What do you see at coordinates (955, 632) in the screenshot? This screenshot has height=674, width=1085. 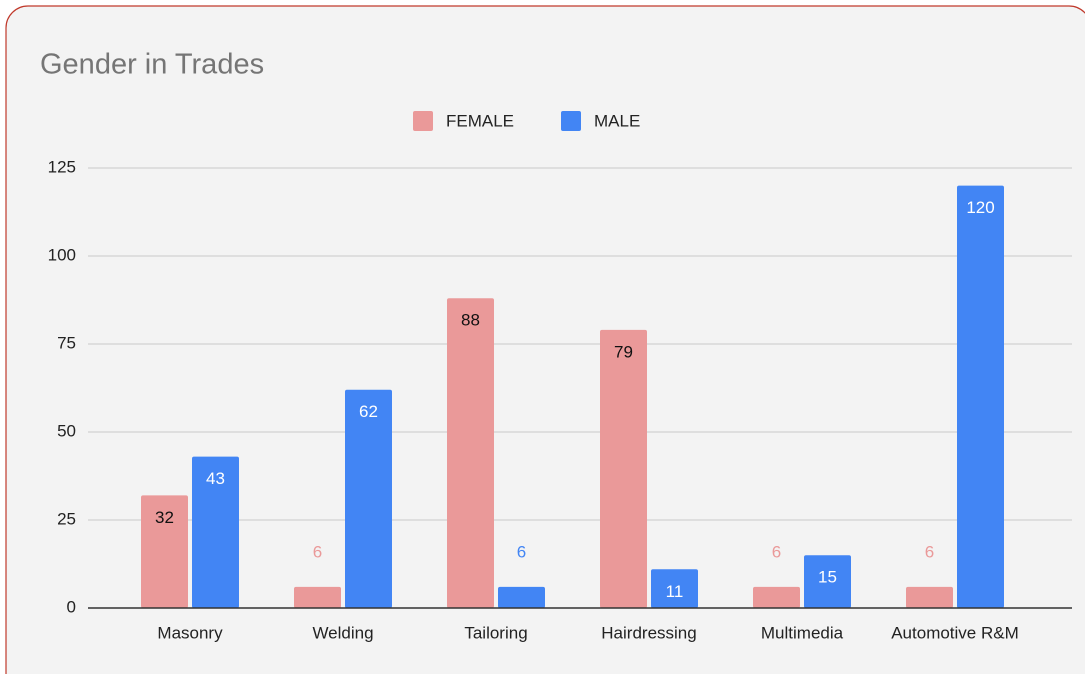 I see `x-tick-label: Automotive R&M` at bounding box center [955, 632].